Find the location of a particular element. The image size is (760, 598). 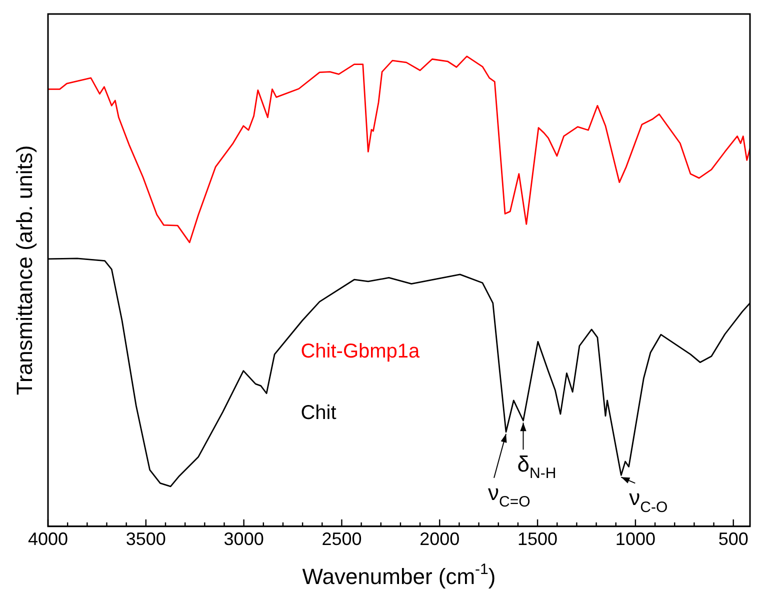

x-tick-label: 1500 is located at coordinates (538, 539).